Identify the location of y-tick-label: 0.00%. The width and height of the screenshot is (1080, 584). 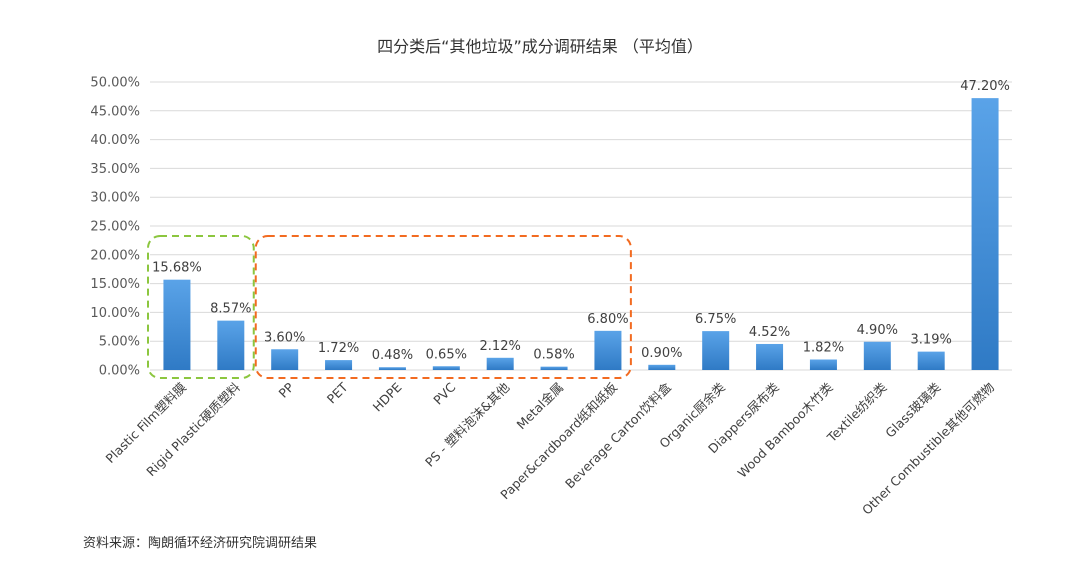
(119, 371).